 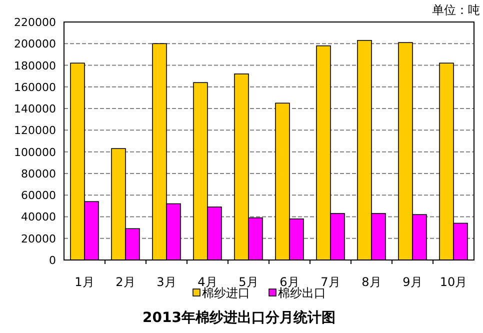 I want to click on x-tick-label: 5月, so click(x=248, y=282).